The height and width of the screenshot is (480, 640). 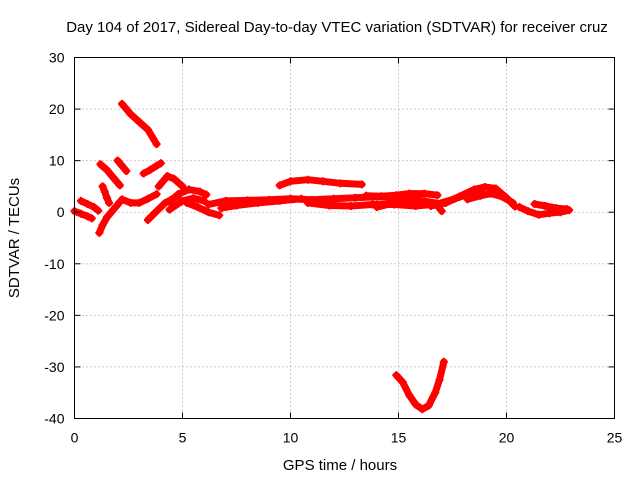 What do you see at coordinates (54, 264) in the screenshot?
I see `y-tick-label: -10` at bounding box center [54, 264].